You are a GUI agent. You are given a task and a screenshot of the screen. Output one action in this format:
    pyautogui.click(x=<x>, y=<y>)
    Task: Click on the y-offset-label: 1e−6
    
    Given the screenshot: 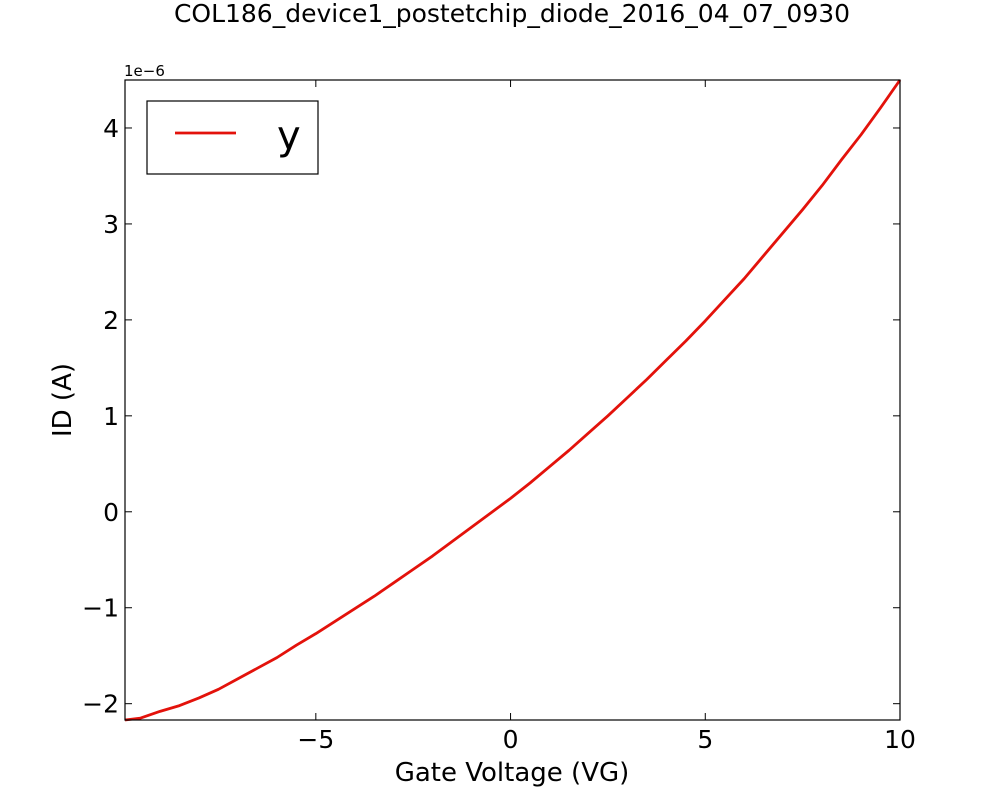 What is the action you would take?
    pyautogui.click(x=144, y=71)
    